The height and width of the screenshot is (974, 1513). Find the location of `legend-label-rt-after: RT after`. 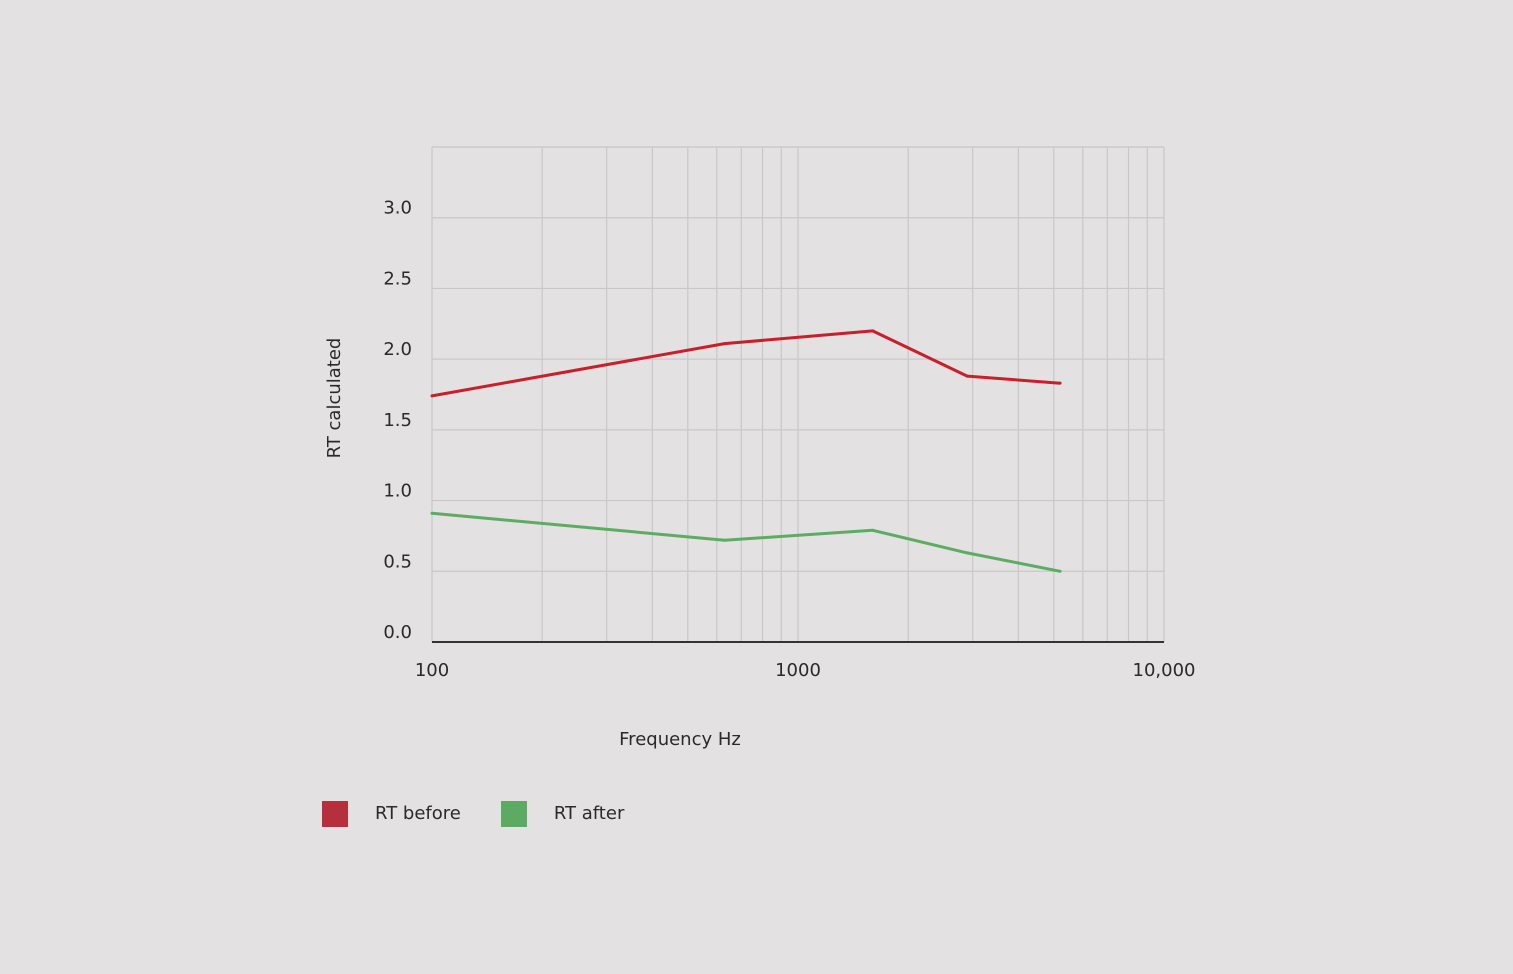

legend-label-rt-after: RT after is located at coordinates (589, 813).